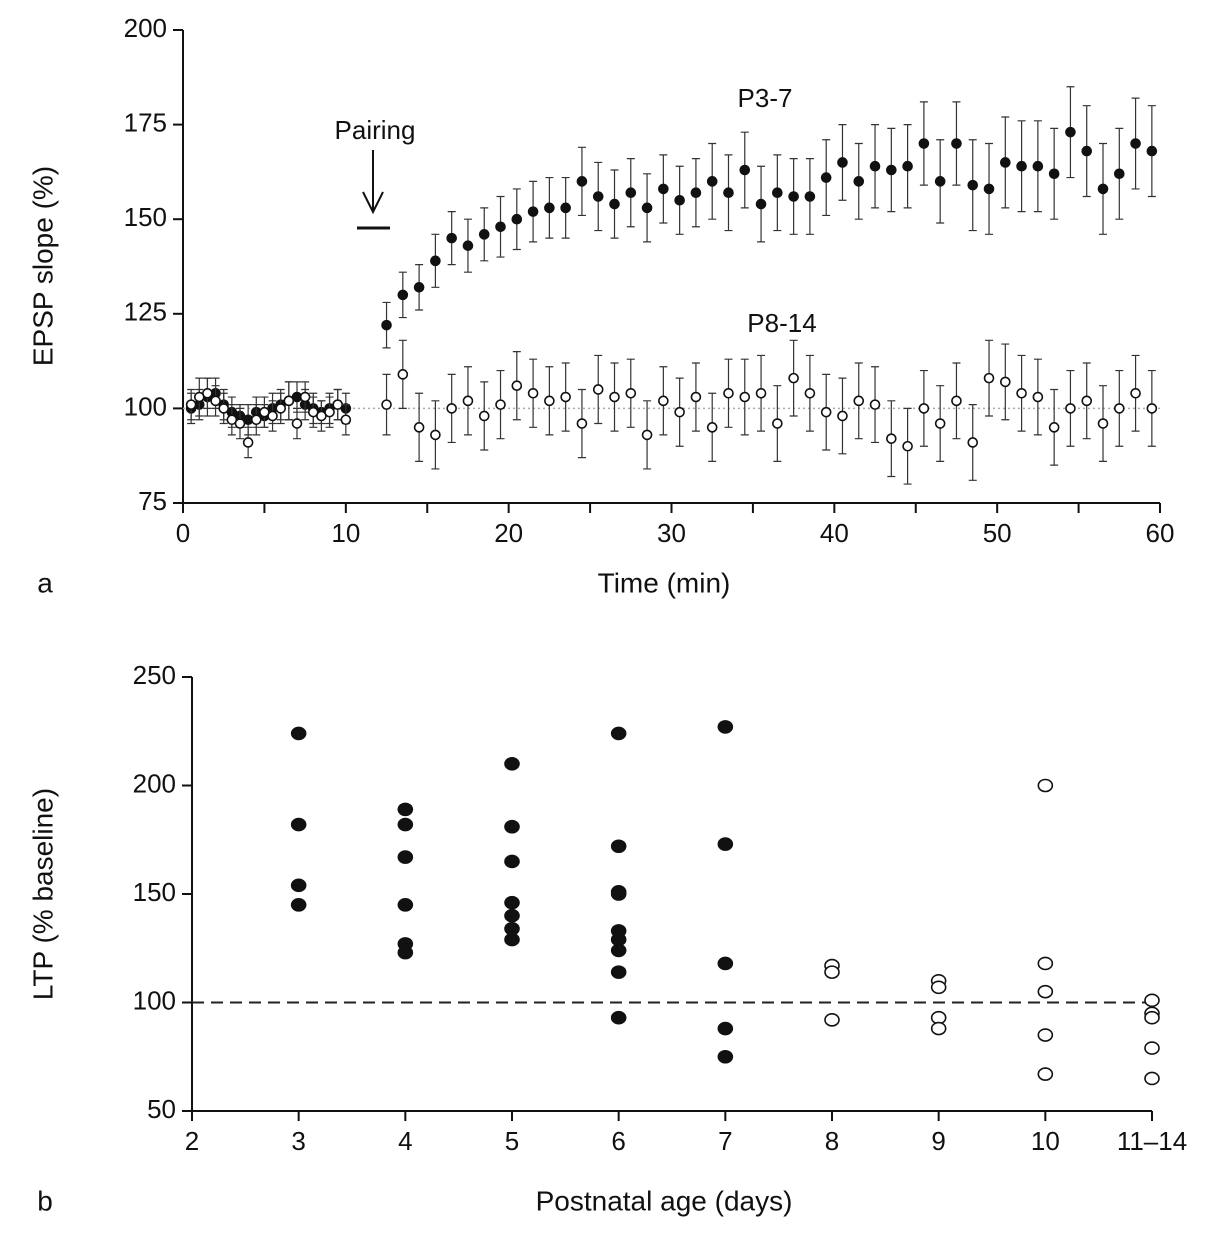 The height and width of the screenshot is (1237, 1221). I want to click on x-tick-label: 5, so click(512, 1141).